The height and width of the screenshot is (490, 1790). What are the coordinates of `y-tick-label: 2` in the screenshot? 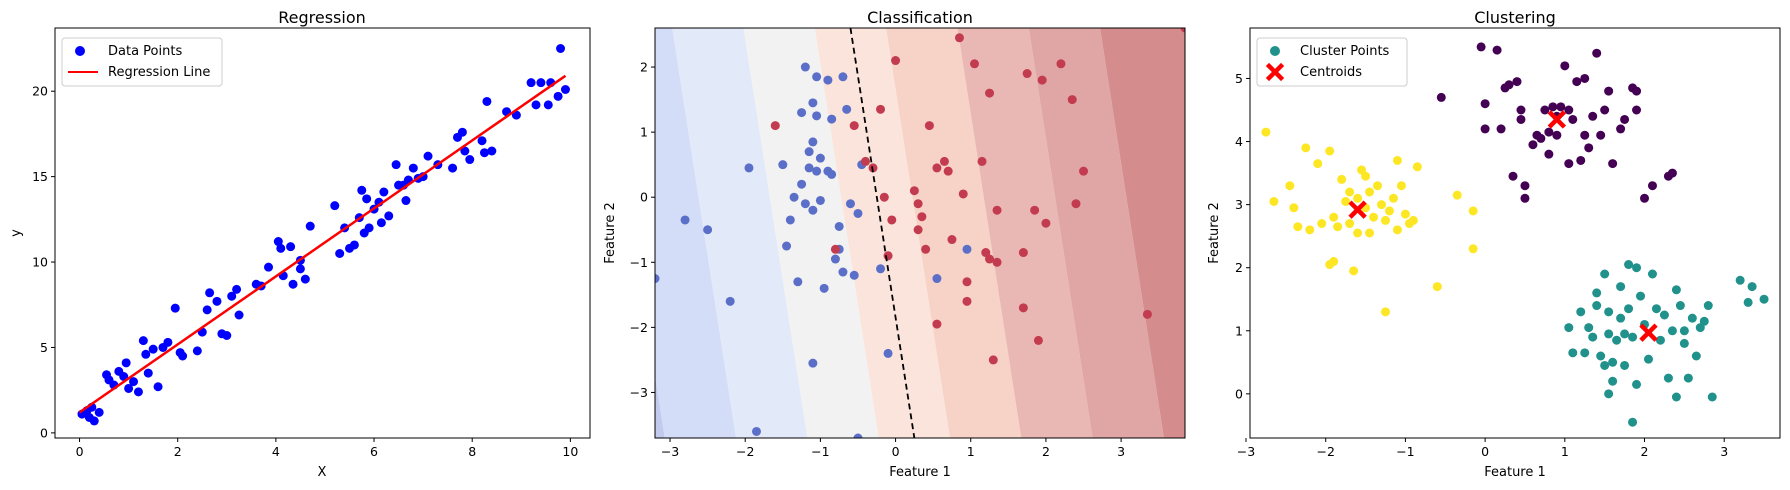 It's located at (644, 67).